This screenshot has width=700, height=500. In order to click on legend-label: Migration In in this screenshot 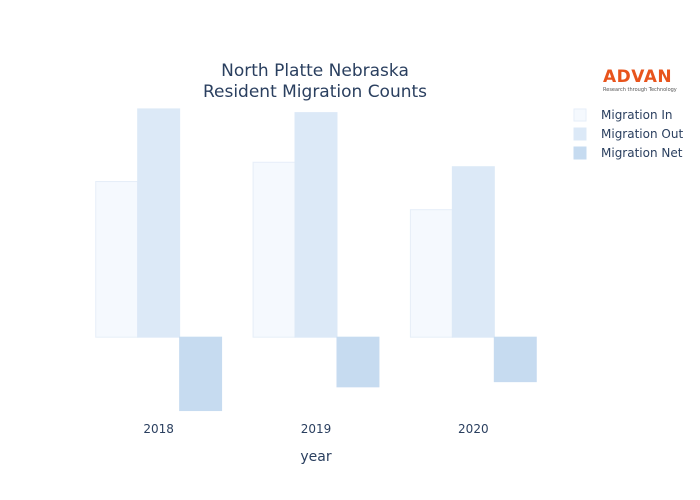, I will do `click(637, 115)`.